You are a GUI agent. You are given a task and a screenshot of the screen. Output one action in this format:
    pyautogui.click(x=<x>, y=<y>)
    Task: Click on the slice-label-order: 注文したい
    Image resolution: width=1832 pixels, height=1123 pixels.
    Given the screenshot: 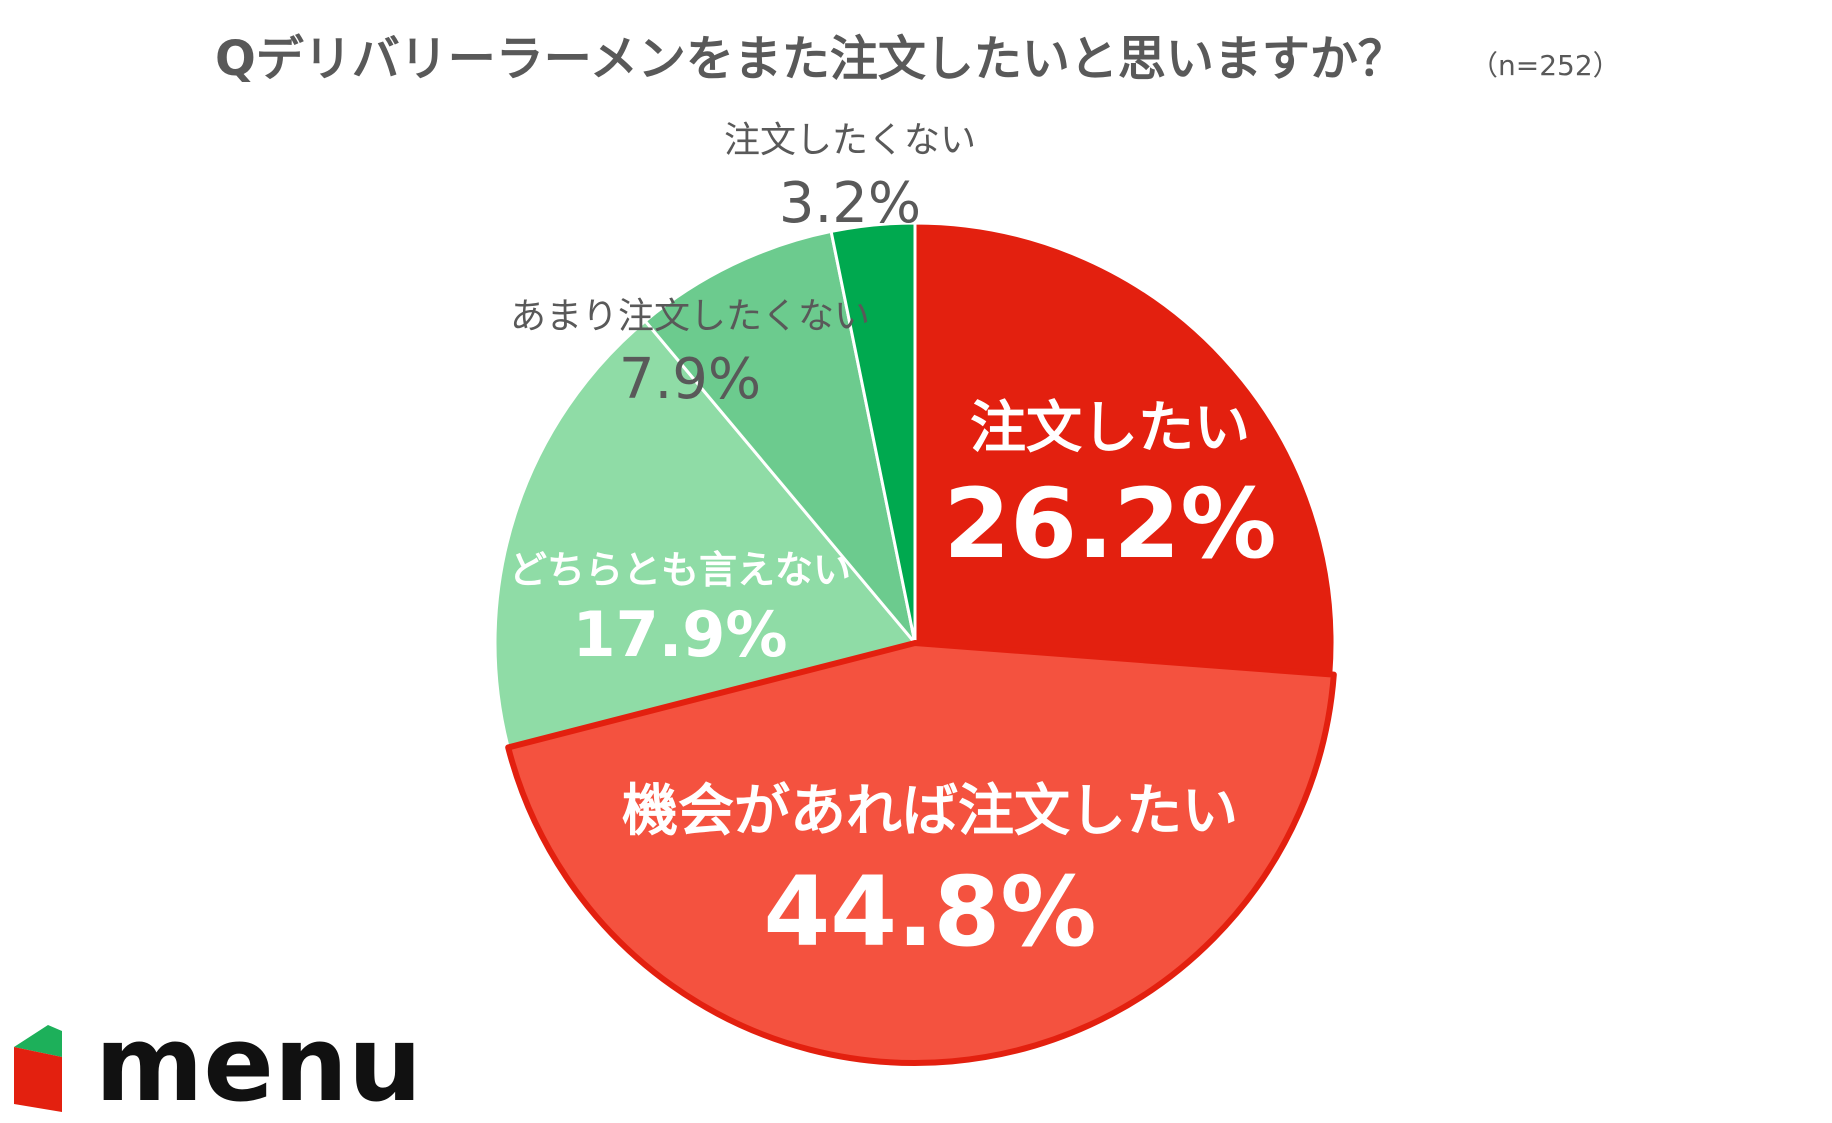 What is the action you would take?
    pyautogui.click(x=1110, y=428)
    